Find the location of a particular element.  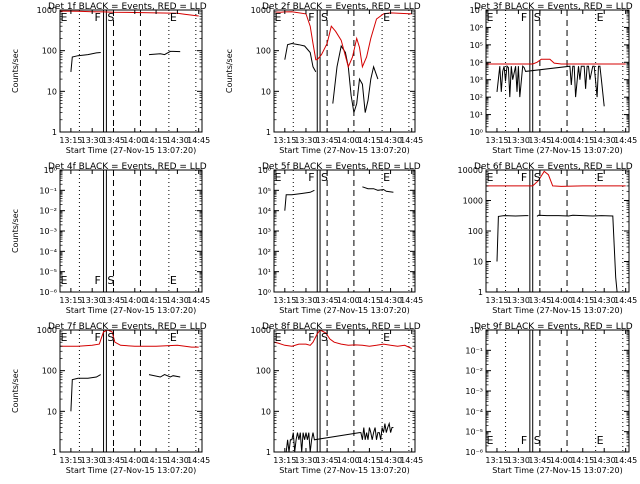

y-tick-label: 10⁻⁶ is located at coordinates (48, 292).